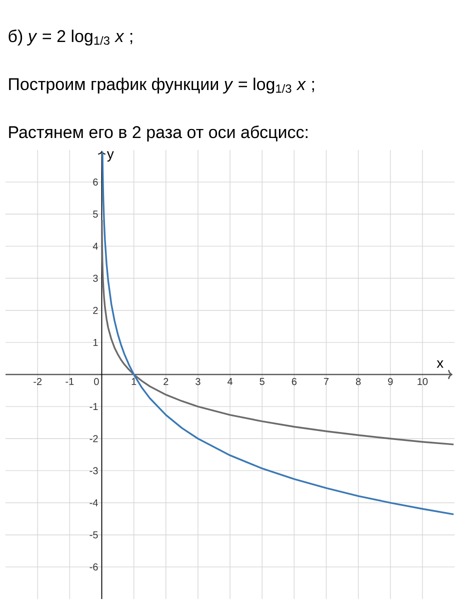 The height and width of the screenshot is (602, 455). Describe the element at coordinates (390, 382) in the screenshot. I see `x-tick-label: 9` at that location.